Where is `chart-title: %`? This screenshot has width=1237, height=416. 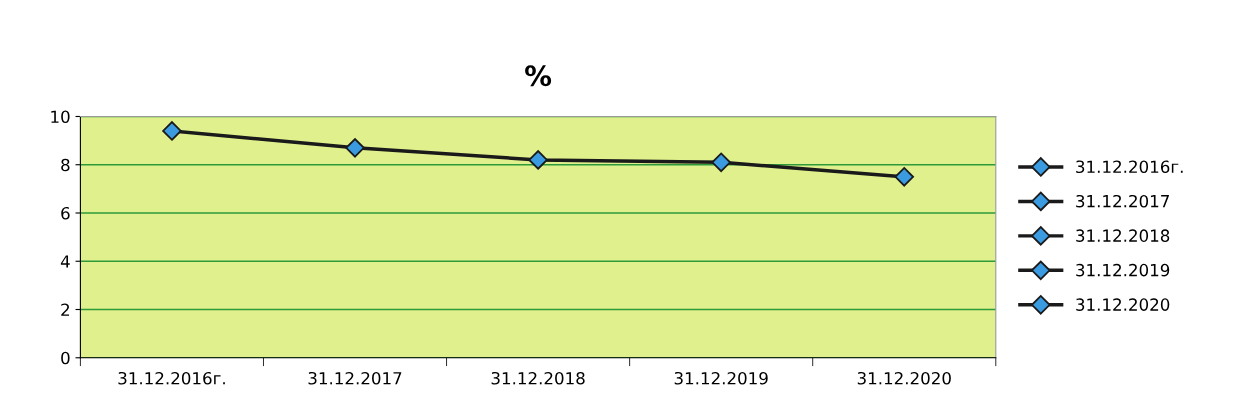
chart-title: % is located at coordinates (538, 76).